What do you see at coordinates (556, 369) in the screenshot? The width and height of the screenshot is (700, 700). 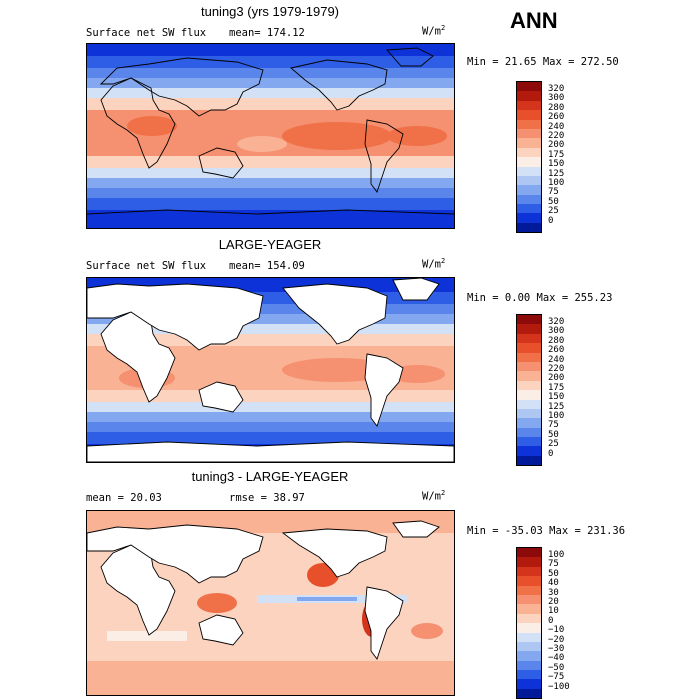 I see `colorbar-tick: 220` at bounding box center [556, 369].